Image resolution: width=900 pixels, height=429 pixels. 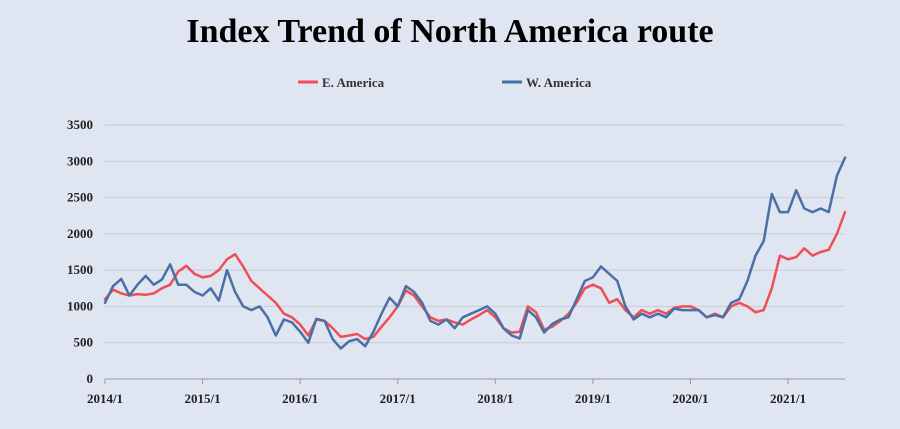 What do you see at coordinates (593, 398) in the screenshot?
I see `x-tick-label: 2019/1` at bounding box center [593, 398].